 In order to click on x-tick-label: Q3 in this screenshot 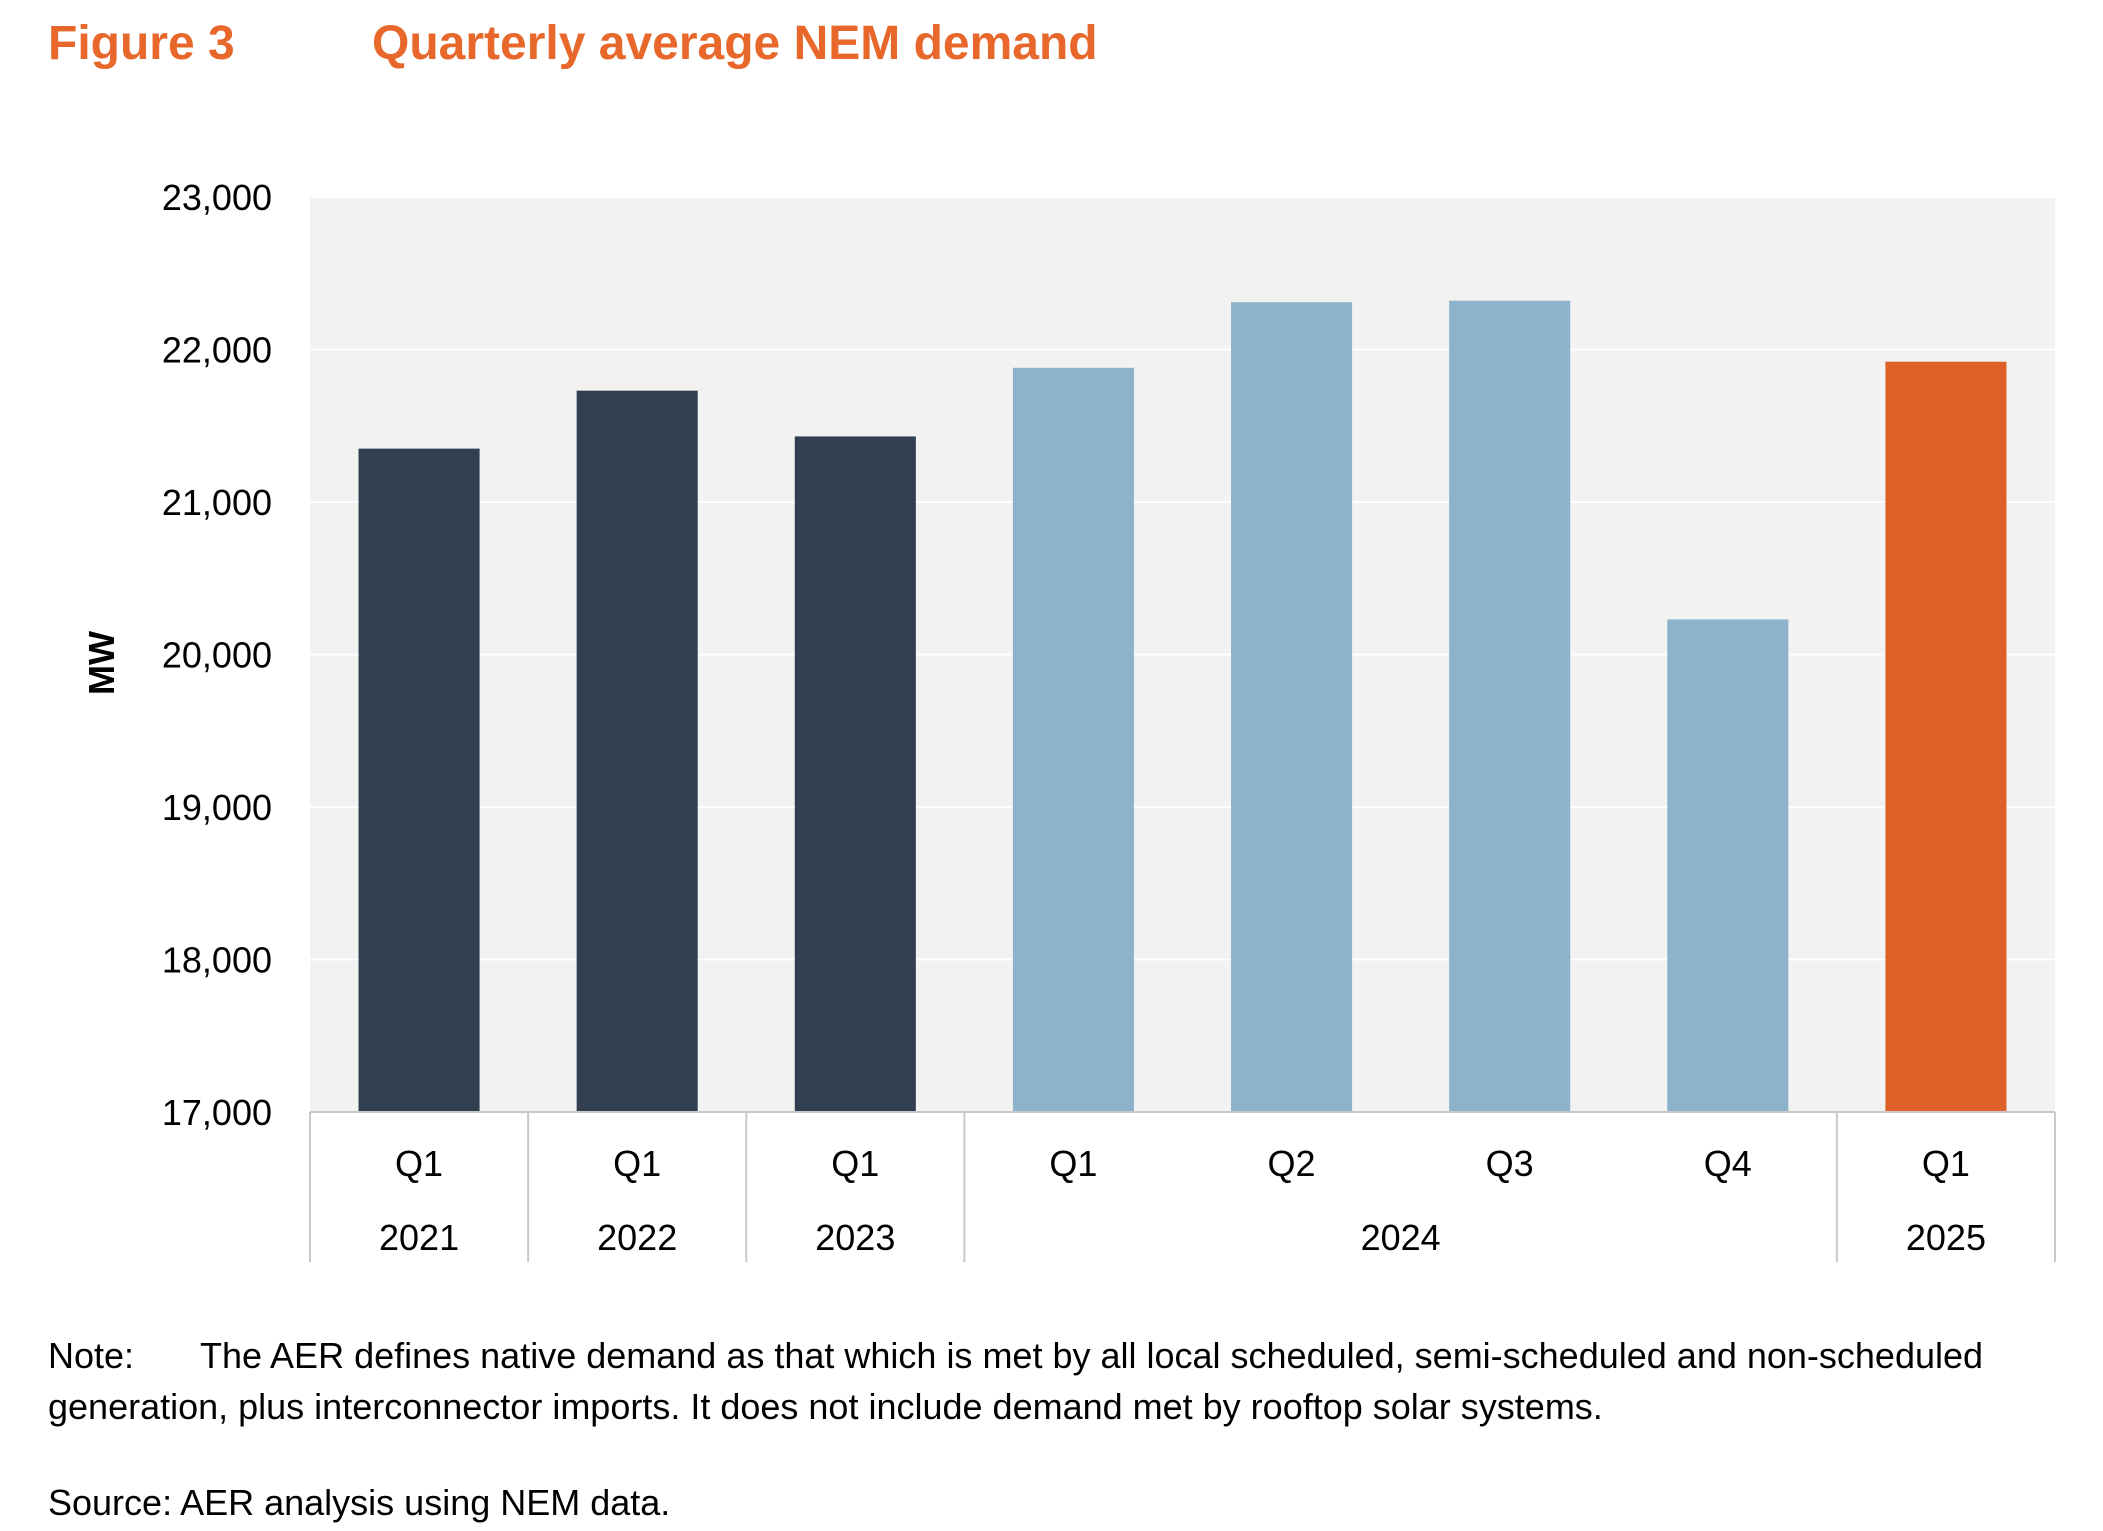, I will do `click(1510, 1163)`.